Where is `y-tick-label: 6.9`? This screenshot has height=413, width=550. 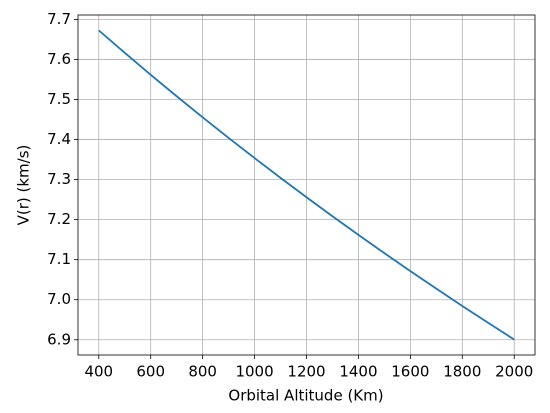
y-tick-label: 6.9 is located at coordinates (59, 339).